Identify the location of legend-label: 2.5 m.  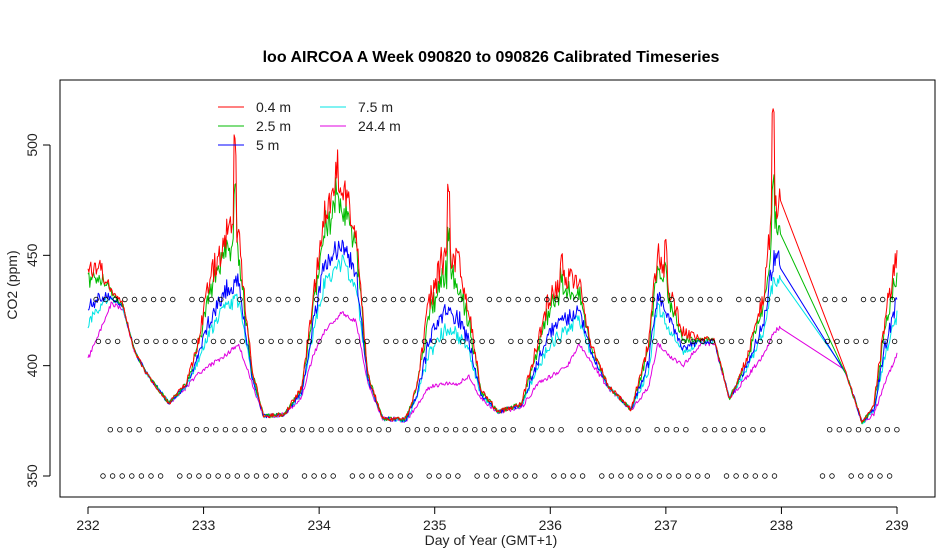
(273, 126).